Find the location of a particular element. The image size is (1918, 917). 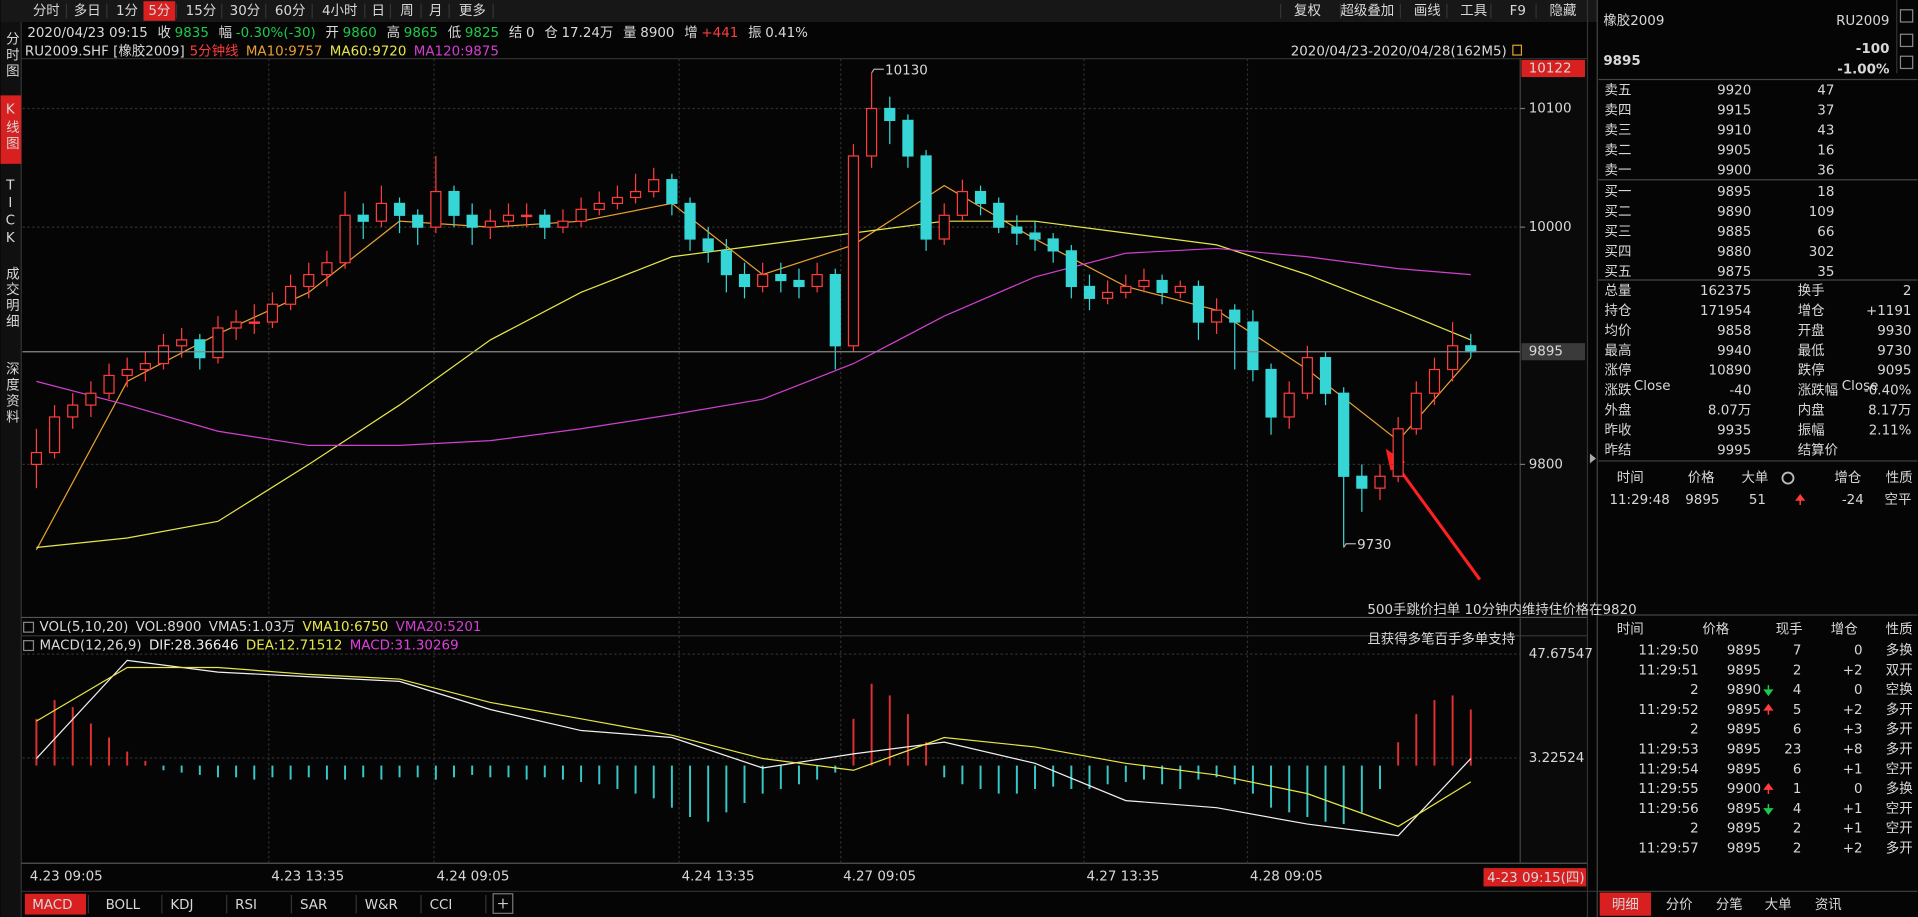

indicator-tab: W&R is located at coordinates (381, 905).